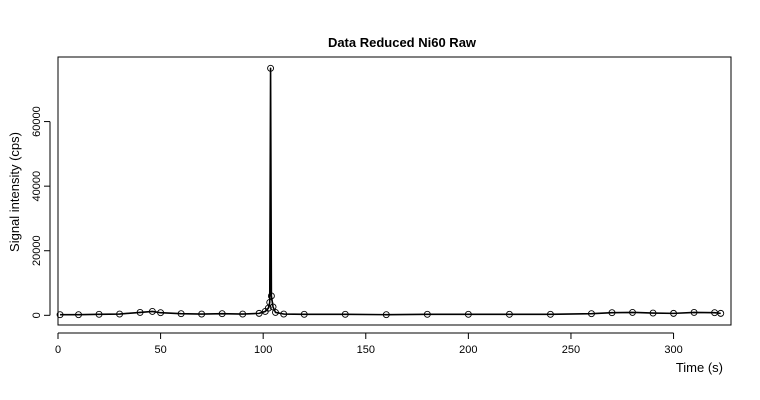 This screenshot has width=760, height=400. I want to click on x-tick-label: 250, so click(571, 350).